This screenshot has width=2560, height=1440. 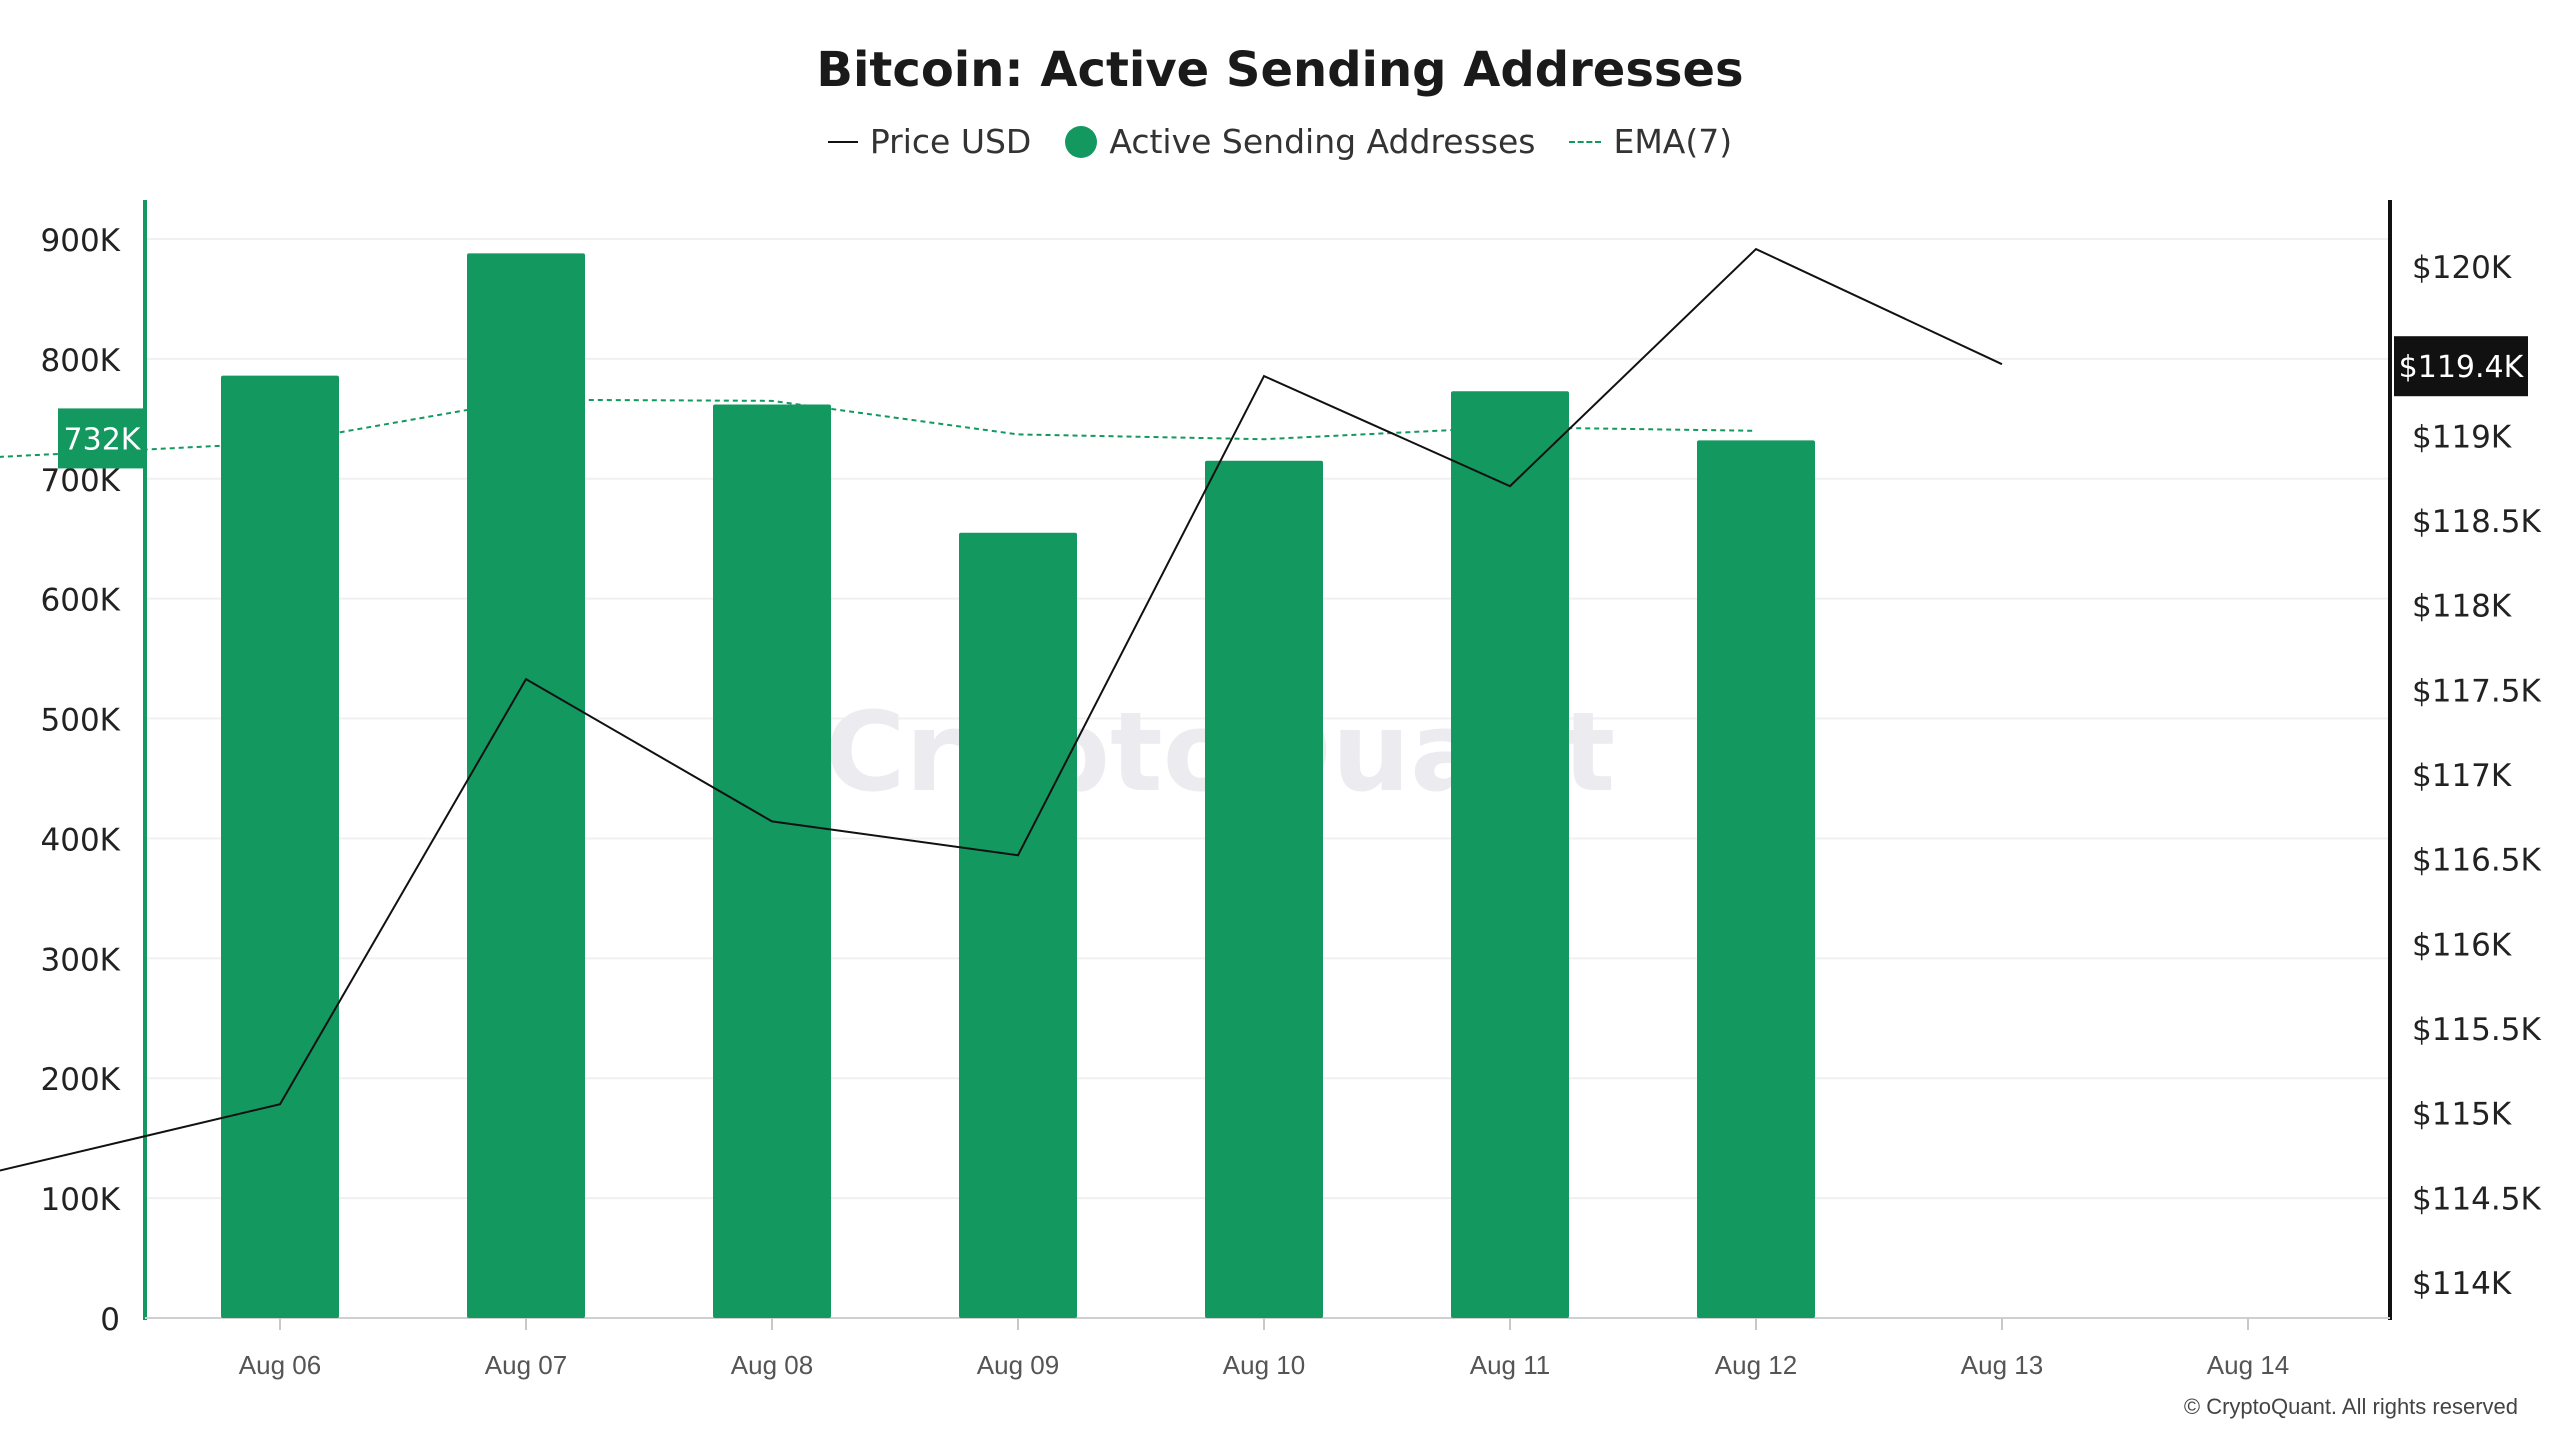 I want to click on y-right-tick-label: $117K, so click(x=2462, y=776).